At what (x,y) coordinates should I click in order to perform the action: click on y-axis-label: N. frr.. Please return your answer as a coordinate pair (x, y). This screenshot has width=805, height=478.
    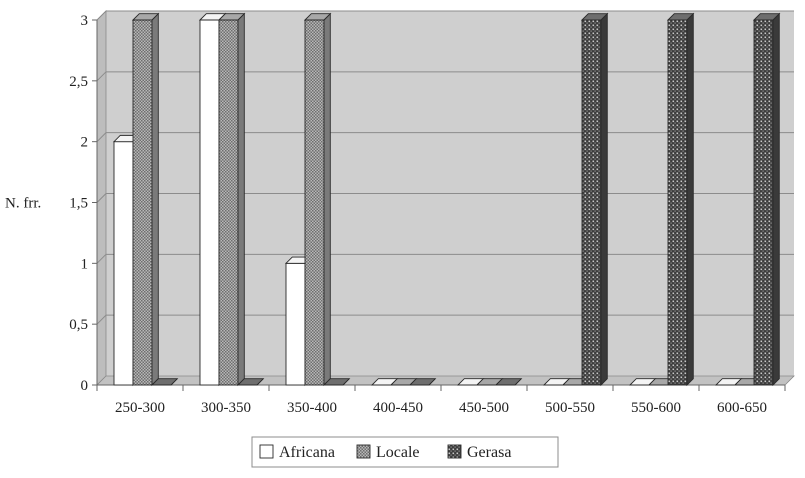
    Looking at the image, I should click on (23, 204).